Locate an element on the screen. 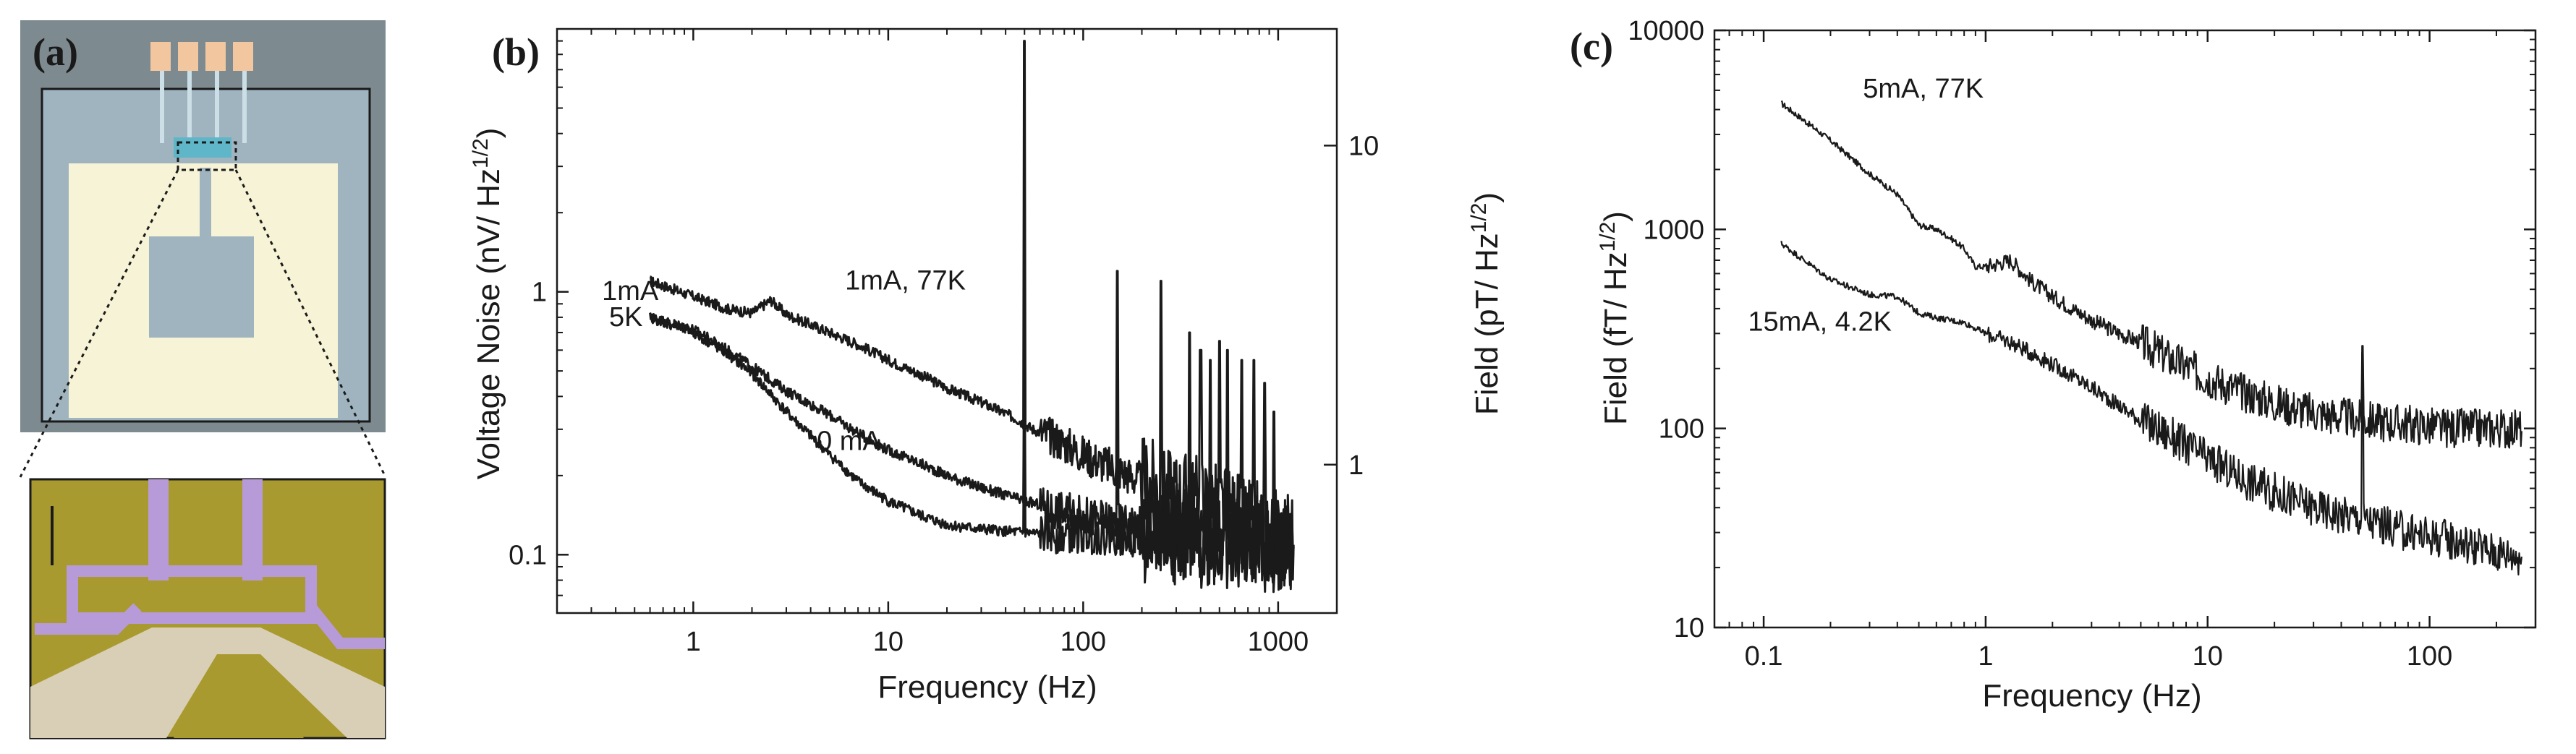  zoom-line-right is located at coordinates (310, 324).